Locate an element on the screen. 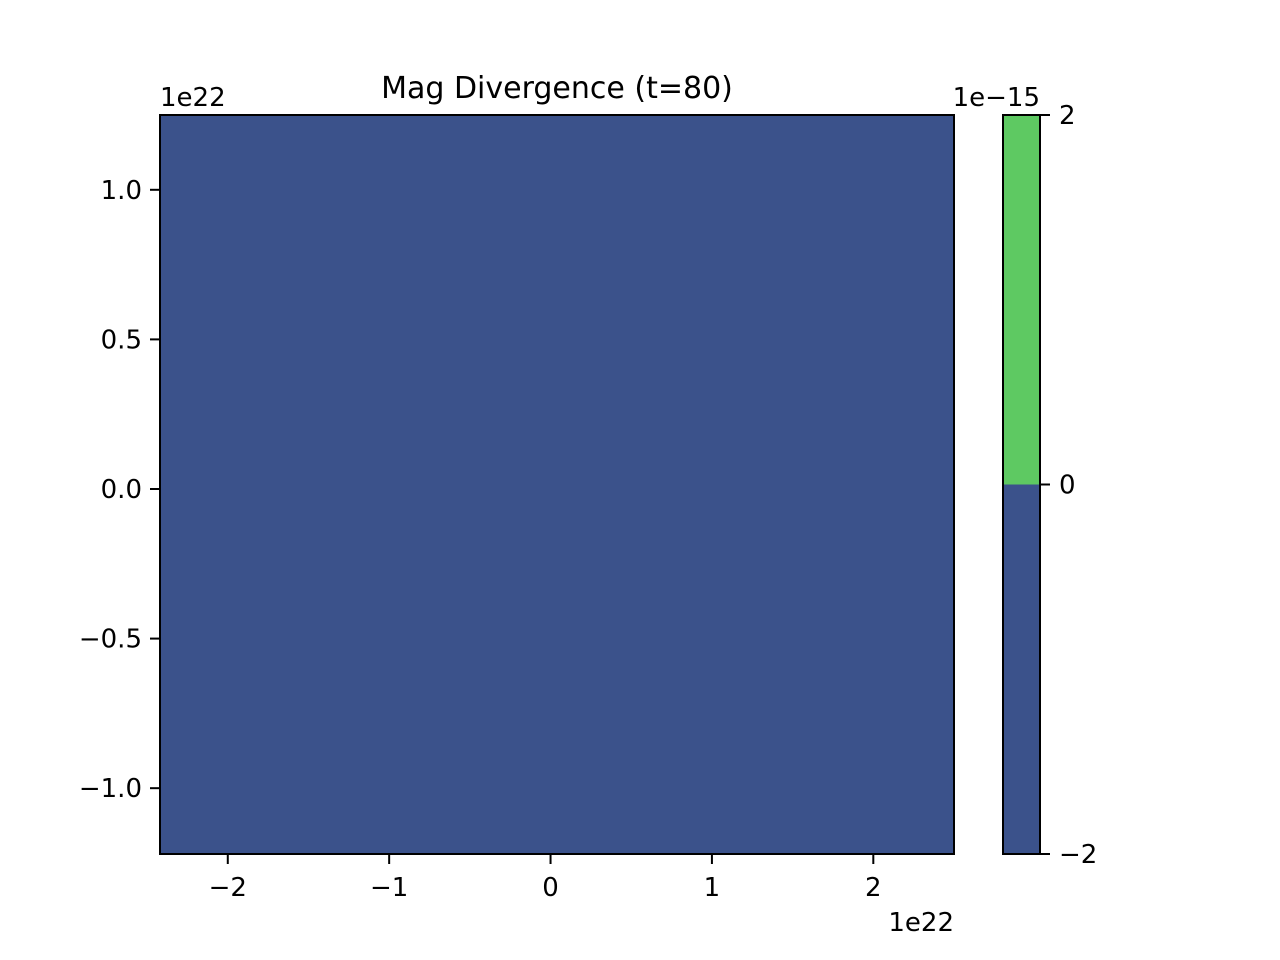  y-tick-label: −0.5 is located at coordinates (110, 640).